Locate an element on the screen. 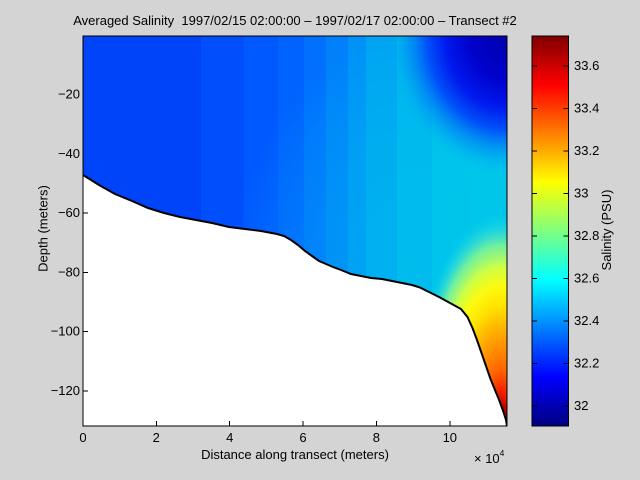  svg-text: 33 is located at coordinates (581, 193).